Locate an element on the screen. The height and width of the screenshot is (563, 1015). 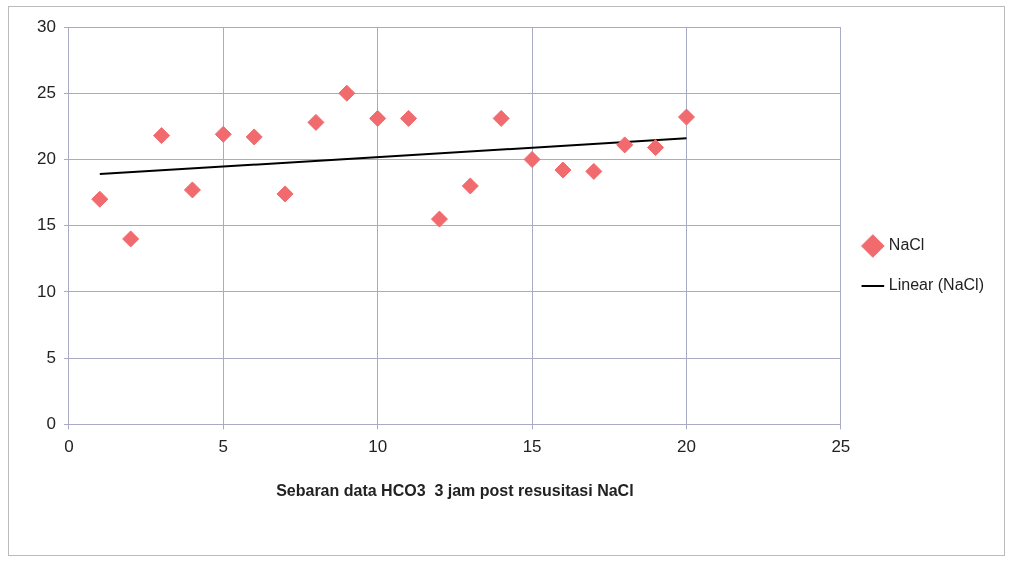
y-tick-label: 15 is located at coordinates (46, 225).